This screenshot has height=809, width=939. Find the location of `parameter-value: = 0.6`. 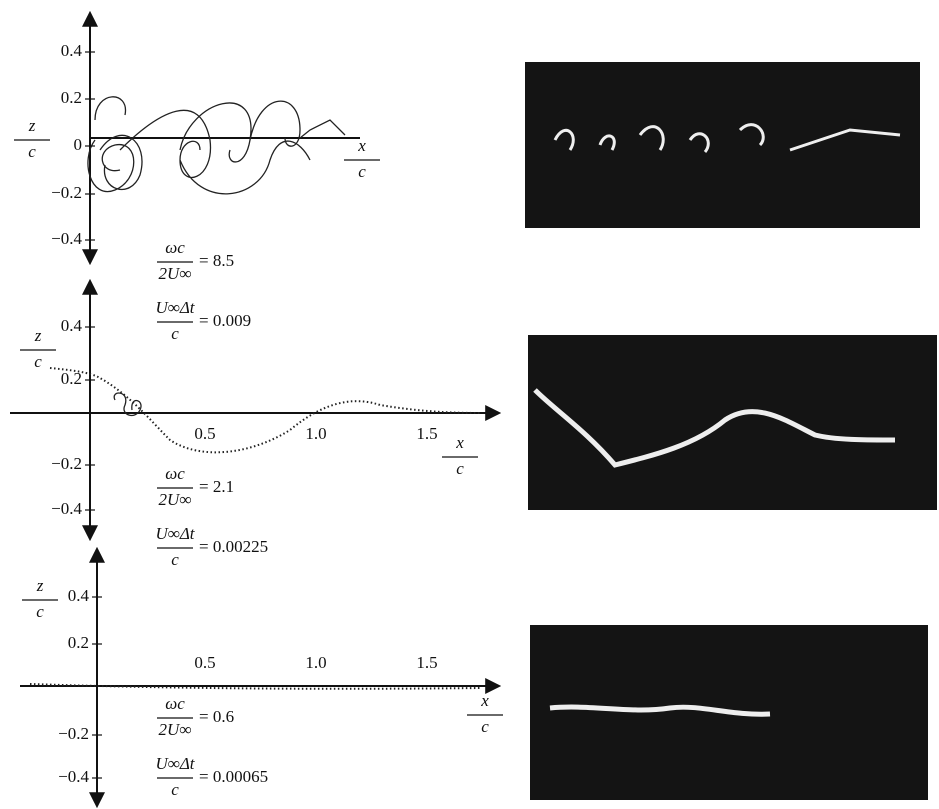

parameter-value: = 0.6 is located at coordinates (216, 716).